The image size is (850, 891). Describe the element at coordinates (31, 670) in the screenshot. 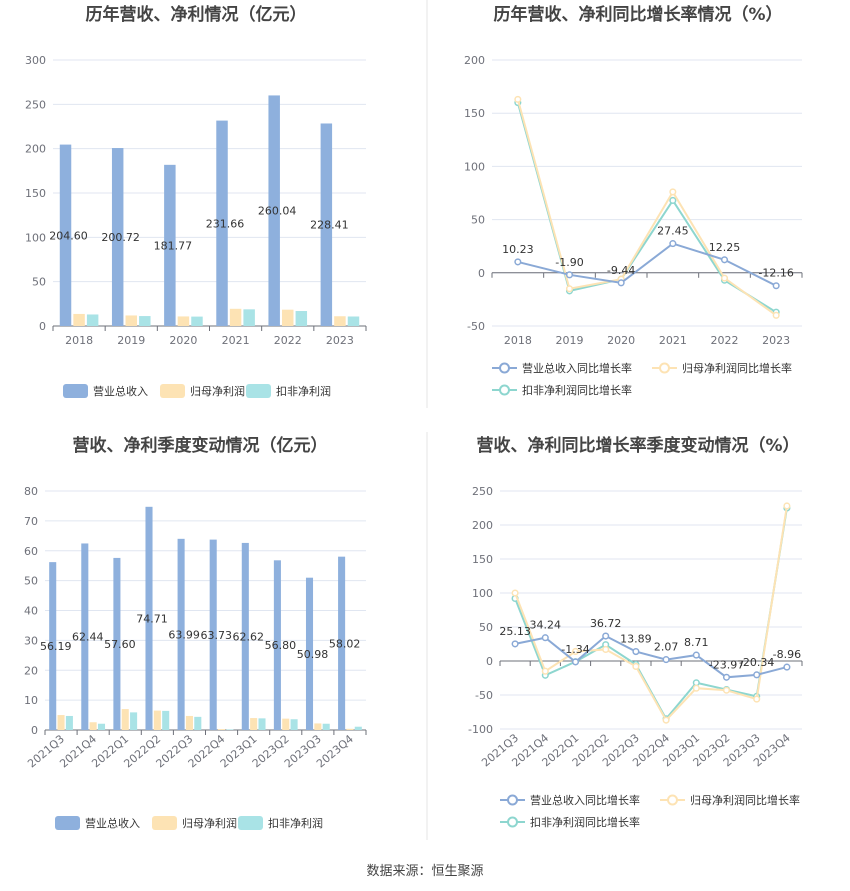

I see `y-tick-label: 20` at that location.